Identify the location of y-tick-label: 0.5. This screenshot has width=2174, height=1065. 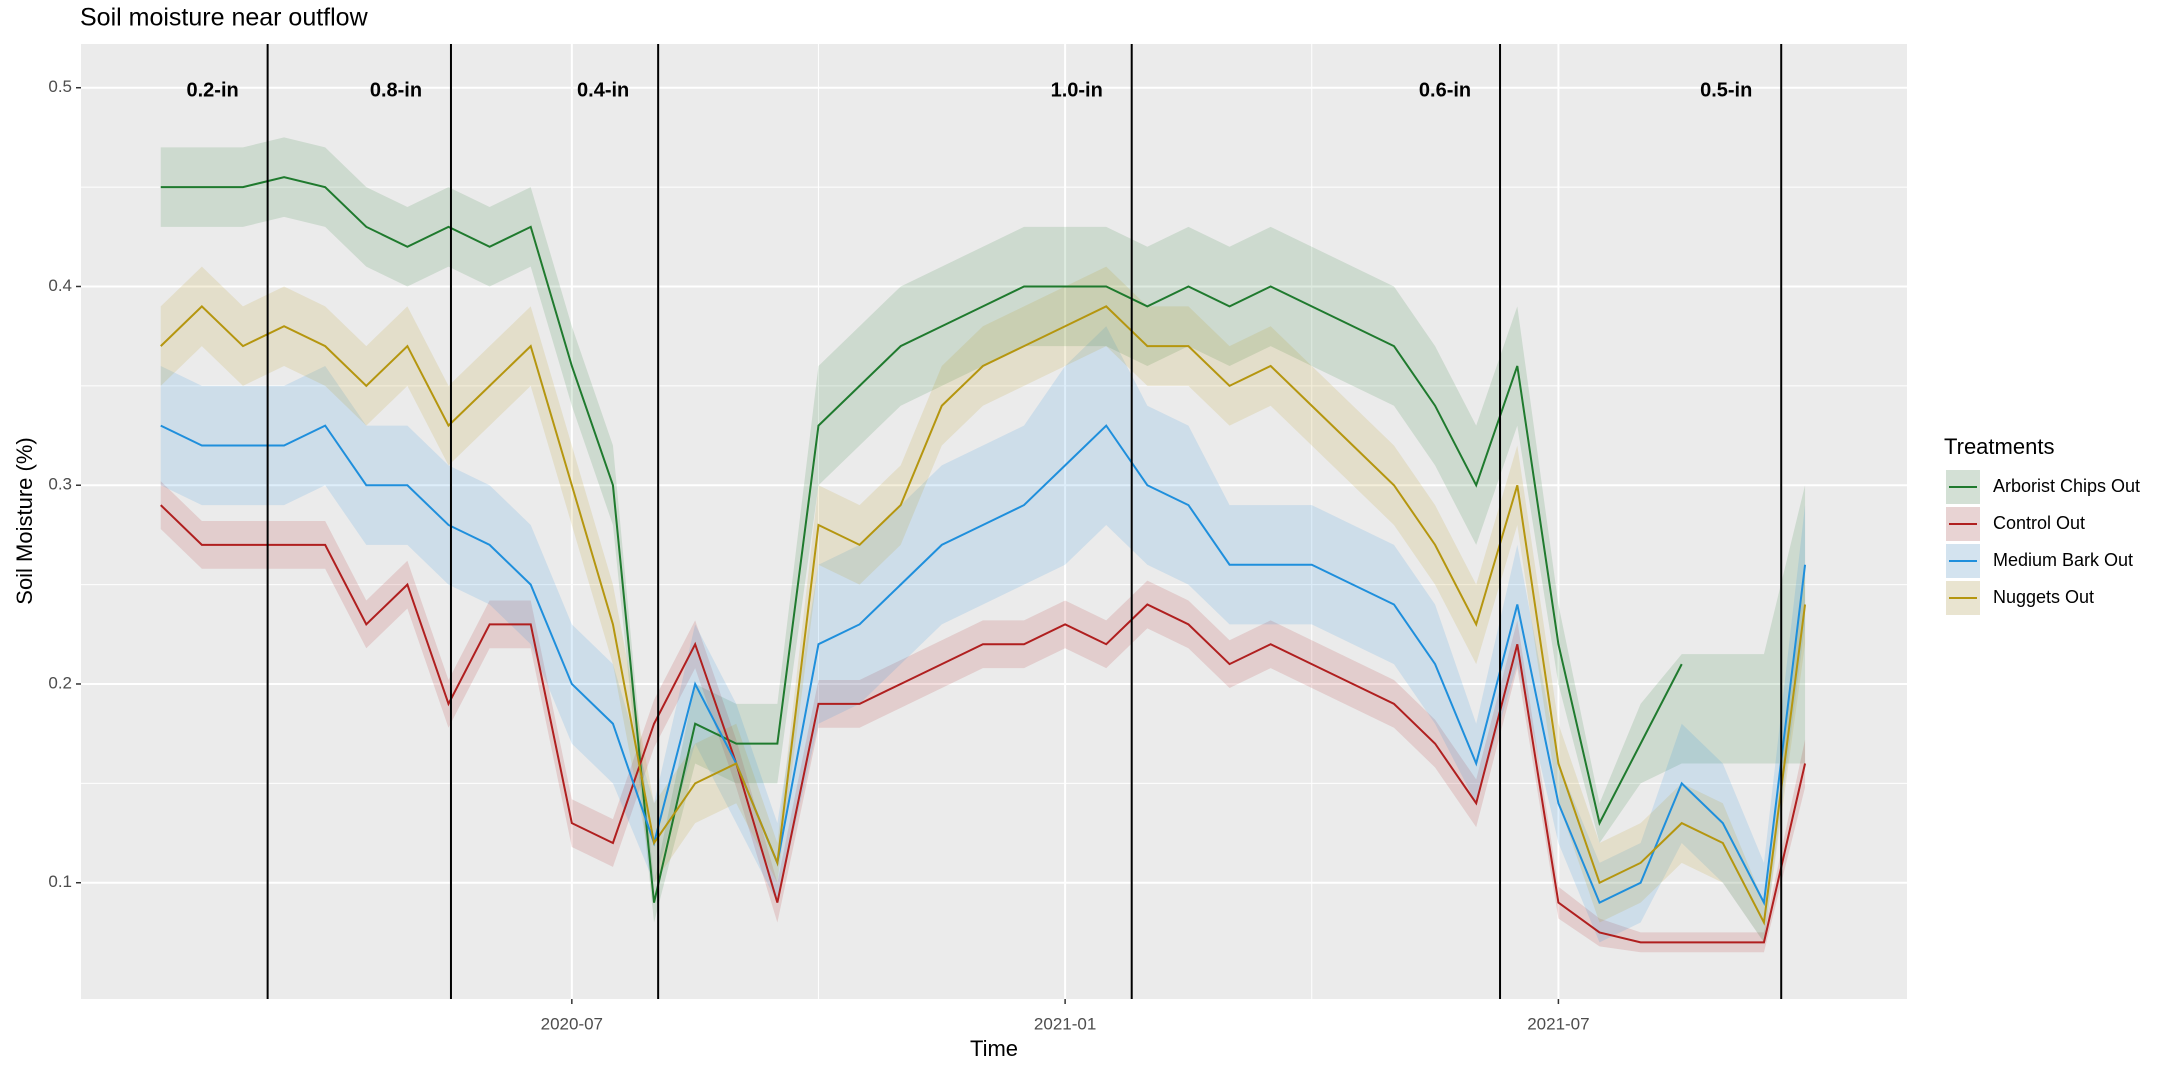
(60, 86).